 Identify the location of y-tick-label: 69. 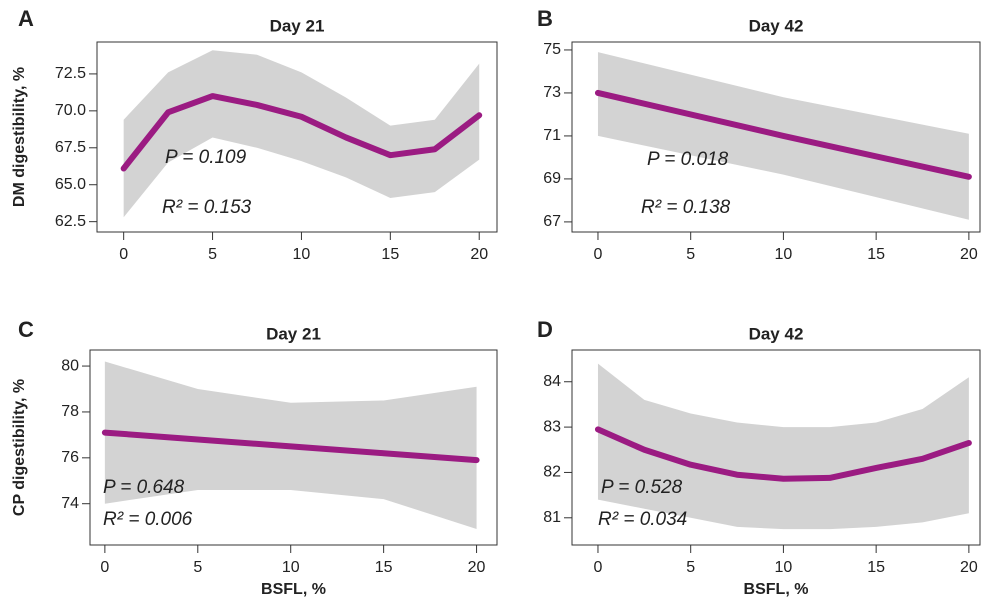
(552, 178).